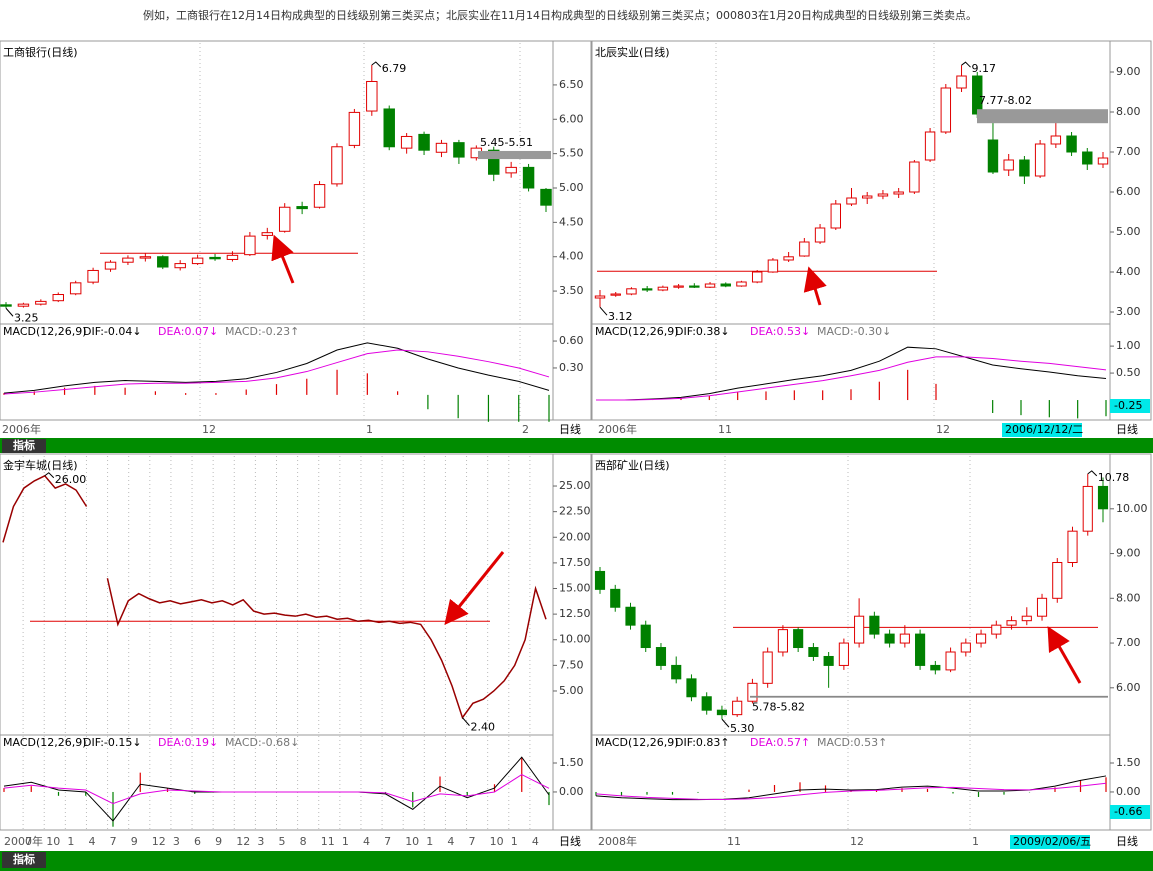 The width and height of the screenshot is (1153, 871). What do you see at coordinates (617, 429) in the screenshot?
I see `x-tick-label: 2006年` at bounding box center [617, 429].